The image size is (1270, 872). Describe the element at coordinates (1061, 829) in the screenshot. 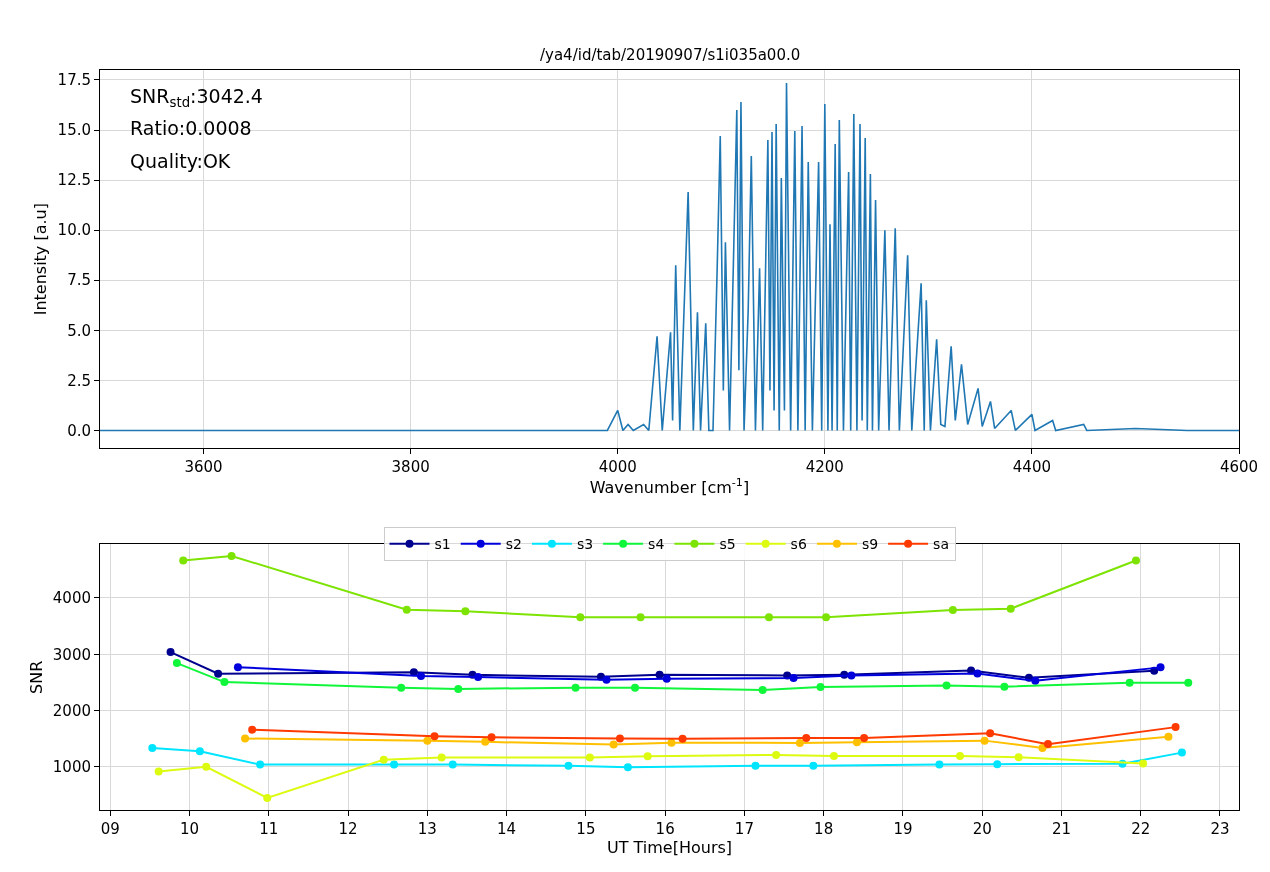

I see `x-tick-label: 21` at that location.